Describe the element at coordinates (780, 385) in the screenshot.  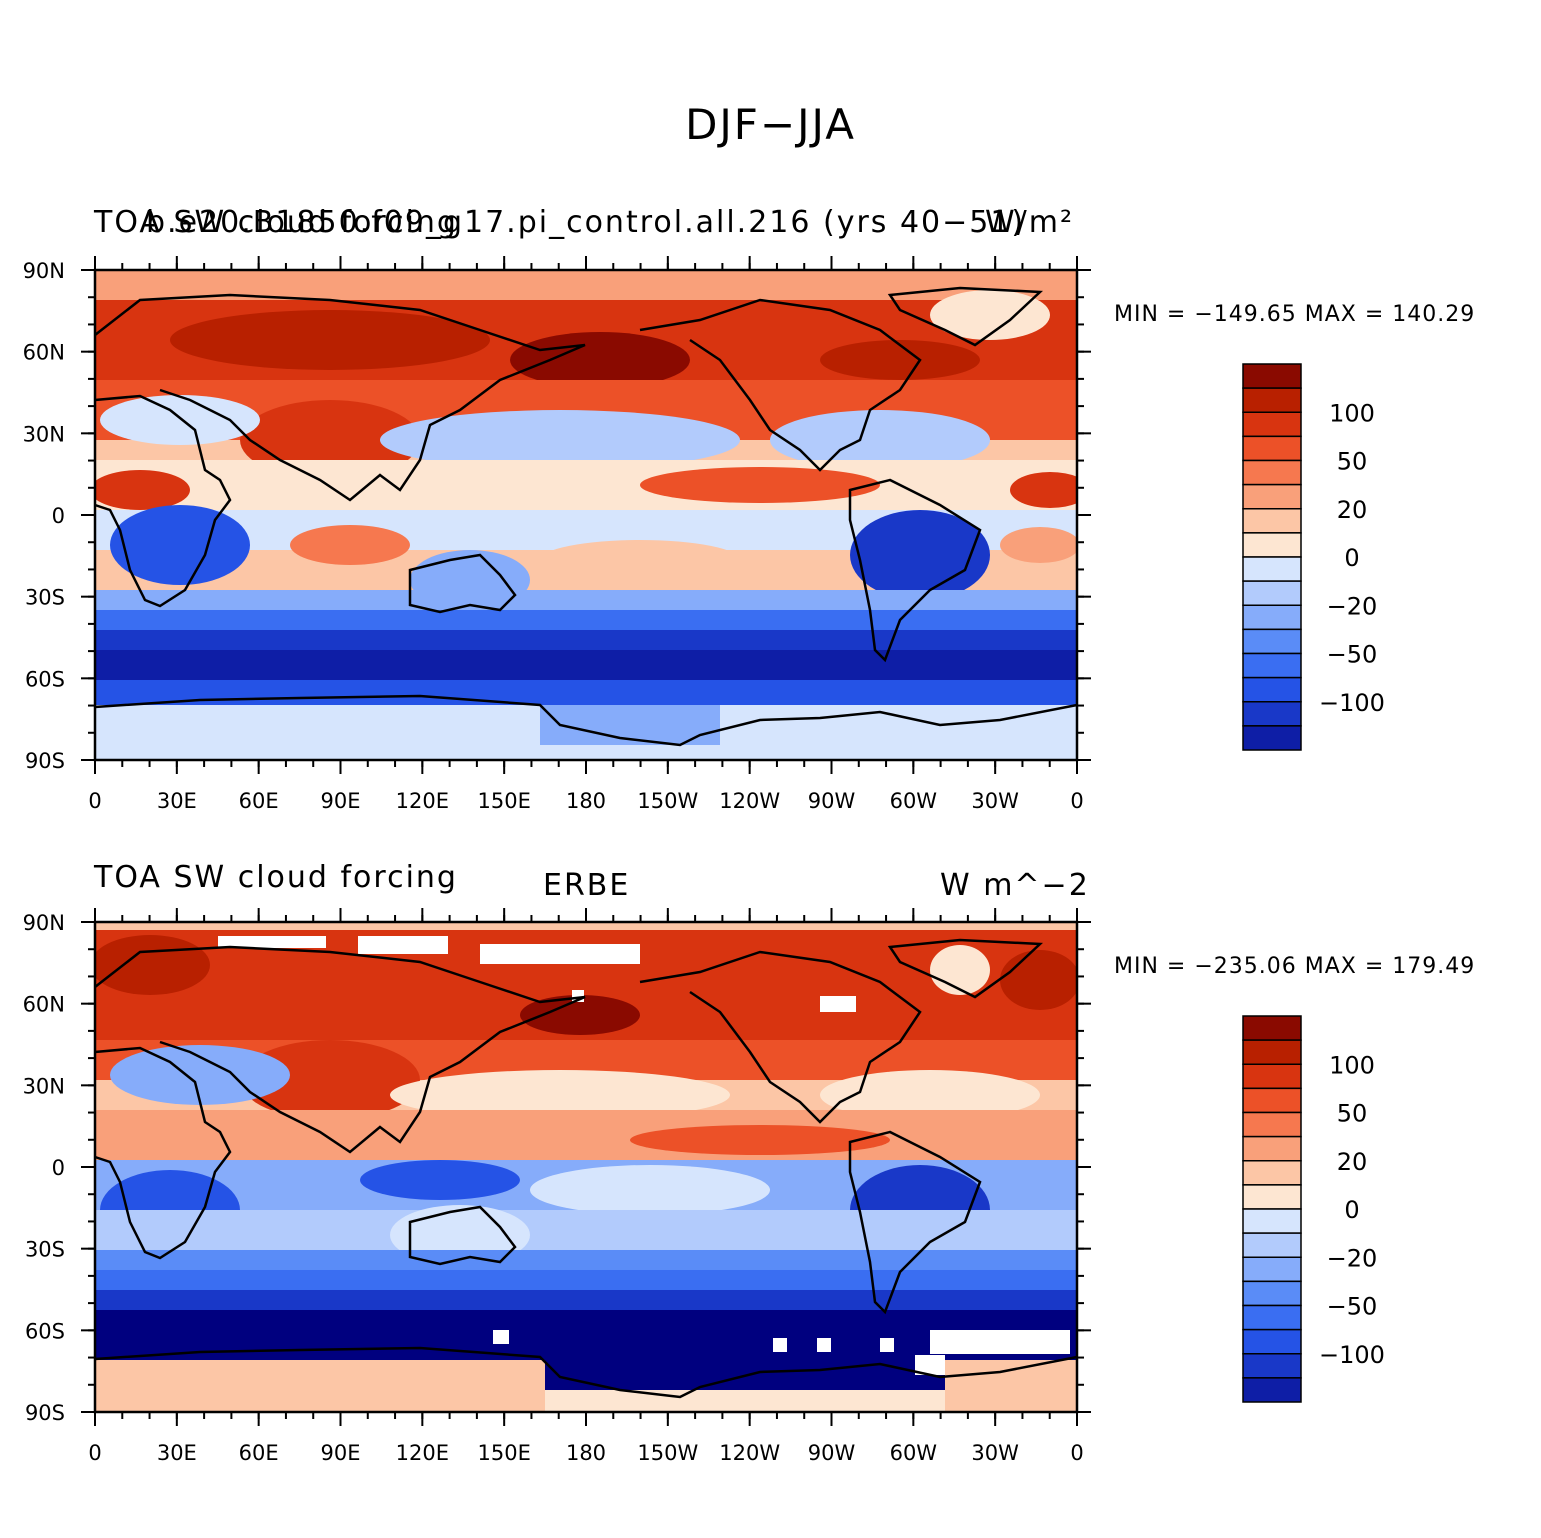
I see `coast-north-america` at that location.